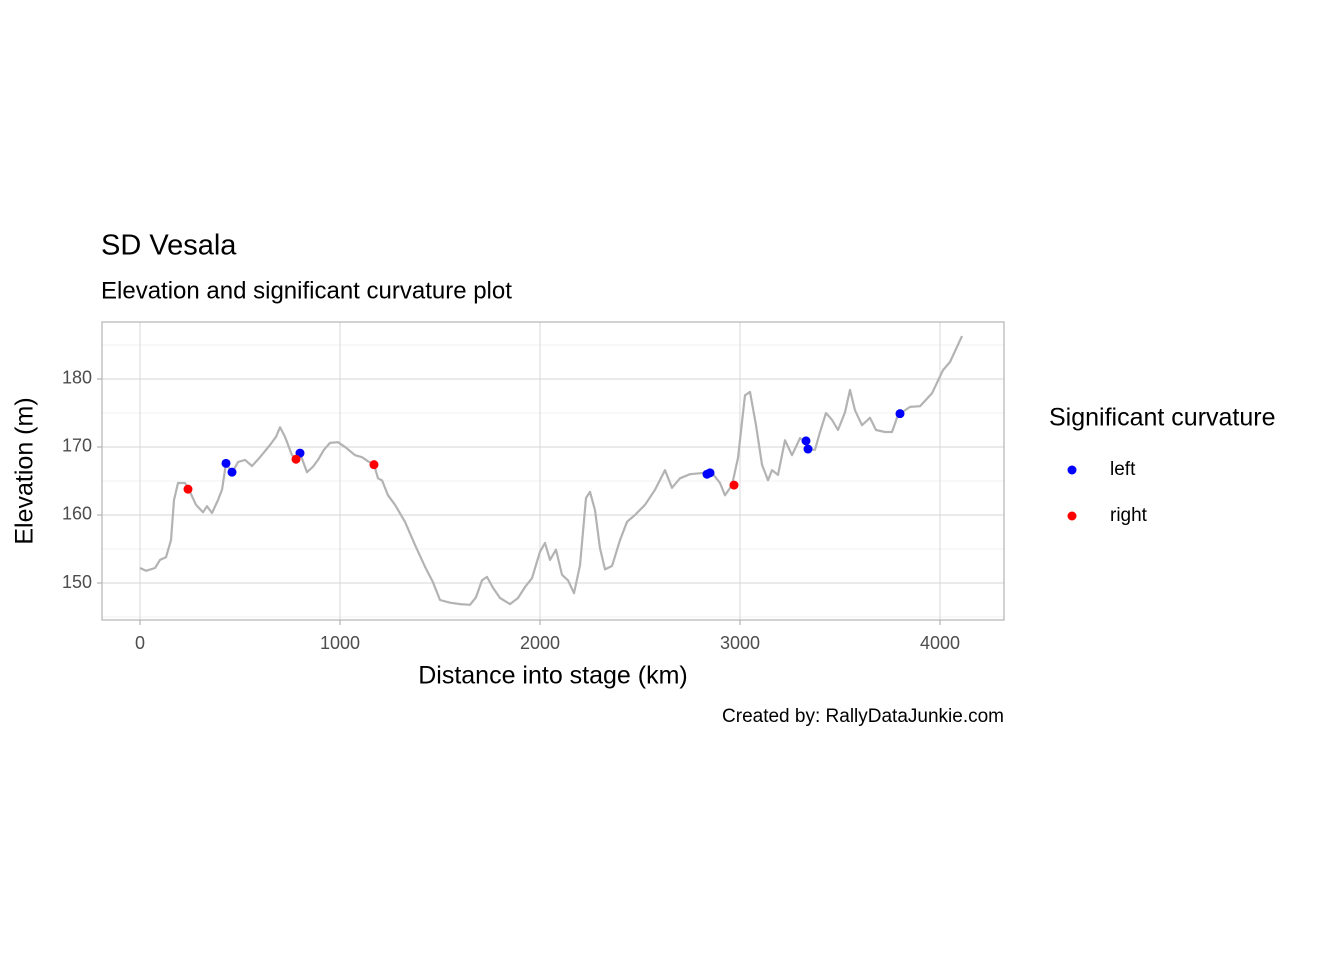  I want to click on legend-label: left, so click(1123, 469).